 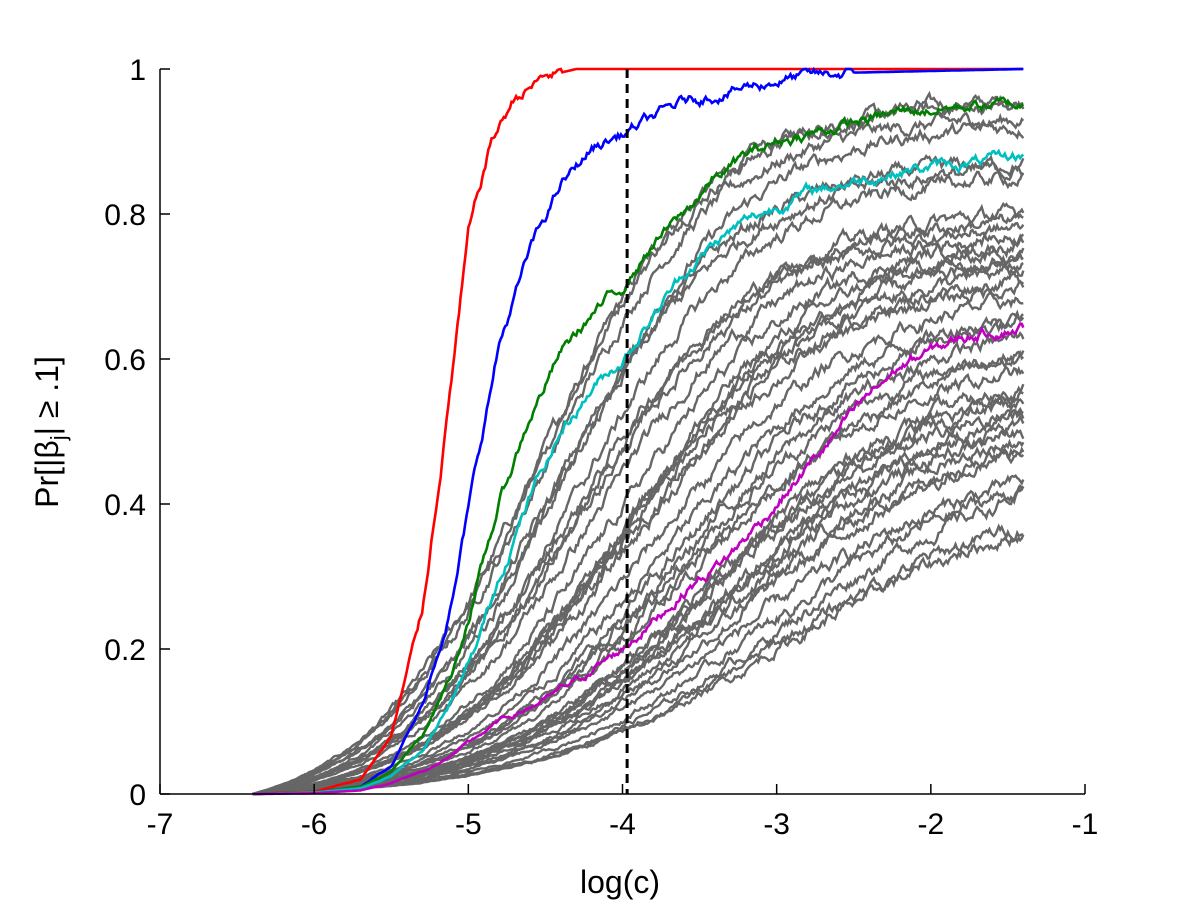 What do you see at coordinates (930, 824) in the screenshot?
I see `x-tick-label: -2` at bounding box center [930, 824].